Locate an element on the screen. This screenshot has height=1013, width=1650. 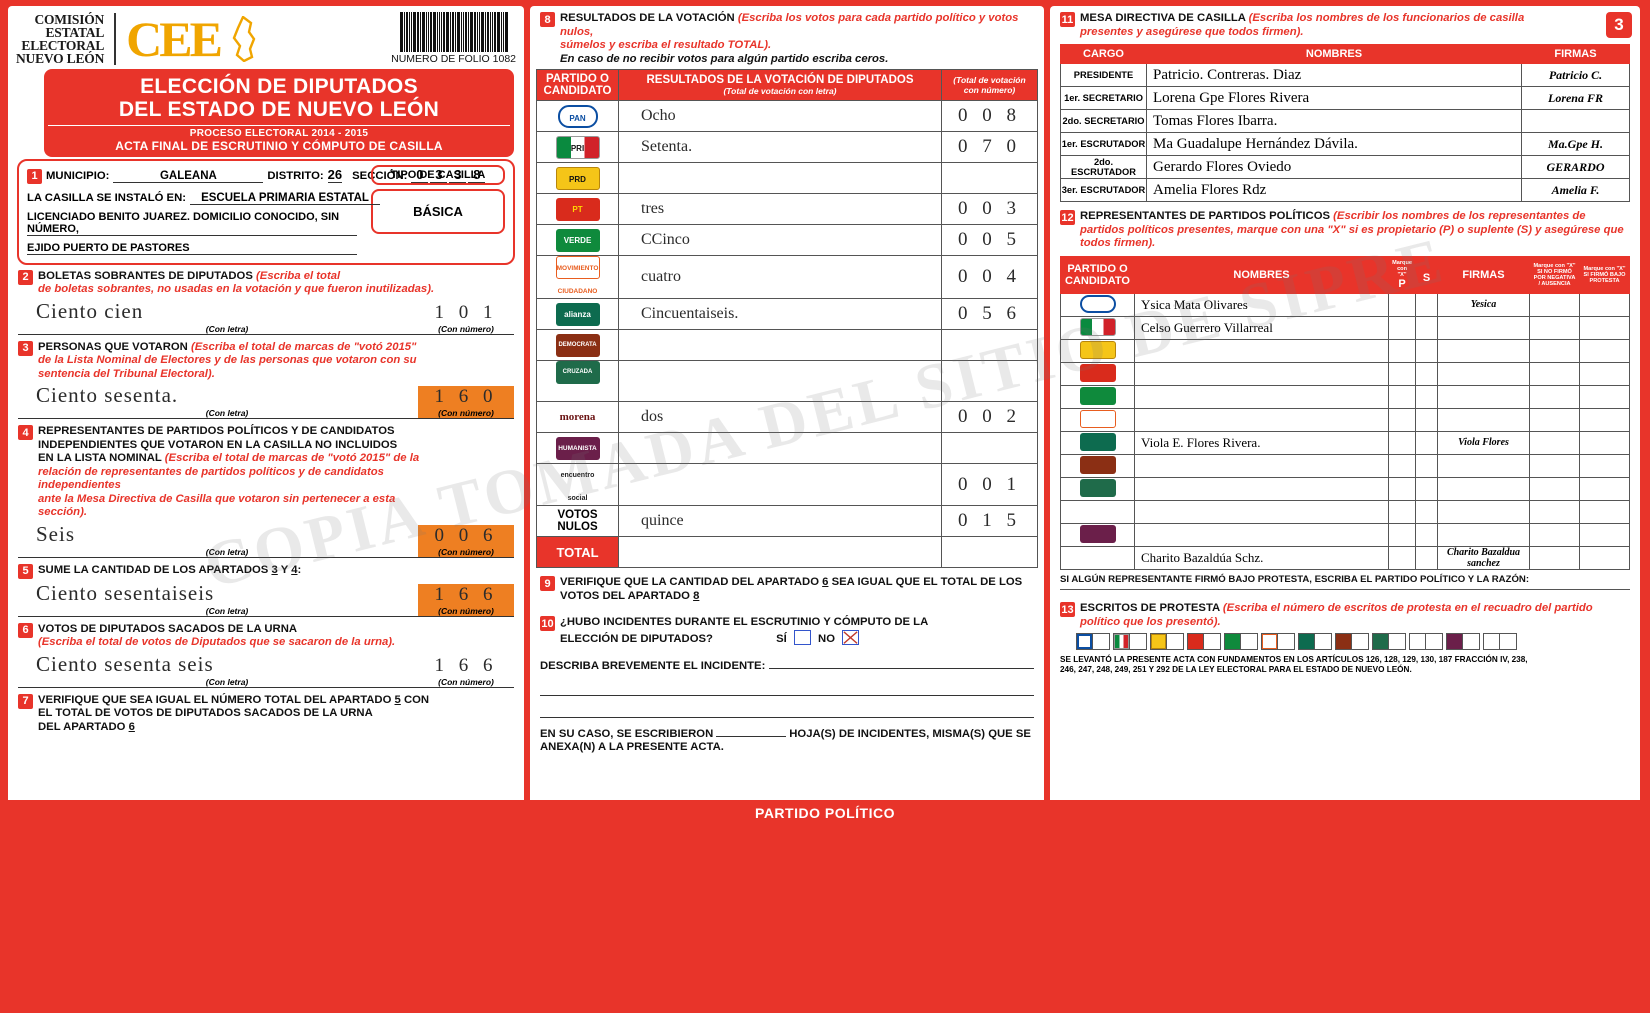
nombre-cell: Patricio. Contreras. Diaz is located at coordinates (1334, 75).